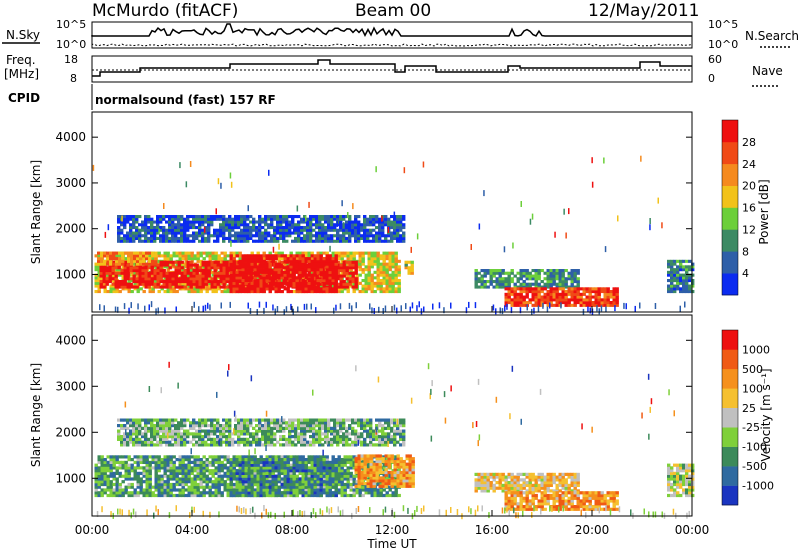 The image size is (800, 554). I want to click on noise-right-tick-top: 10^5, so click(723, 24).